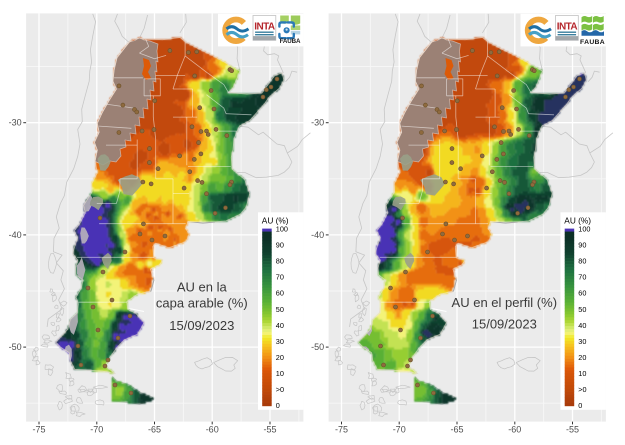 This screenshot has width=625, height=445. What do you see at coordinates (202, 287) in the screenshot?
I see `svg-text: AU en la` at bounding box center [202, 287].